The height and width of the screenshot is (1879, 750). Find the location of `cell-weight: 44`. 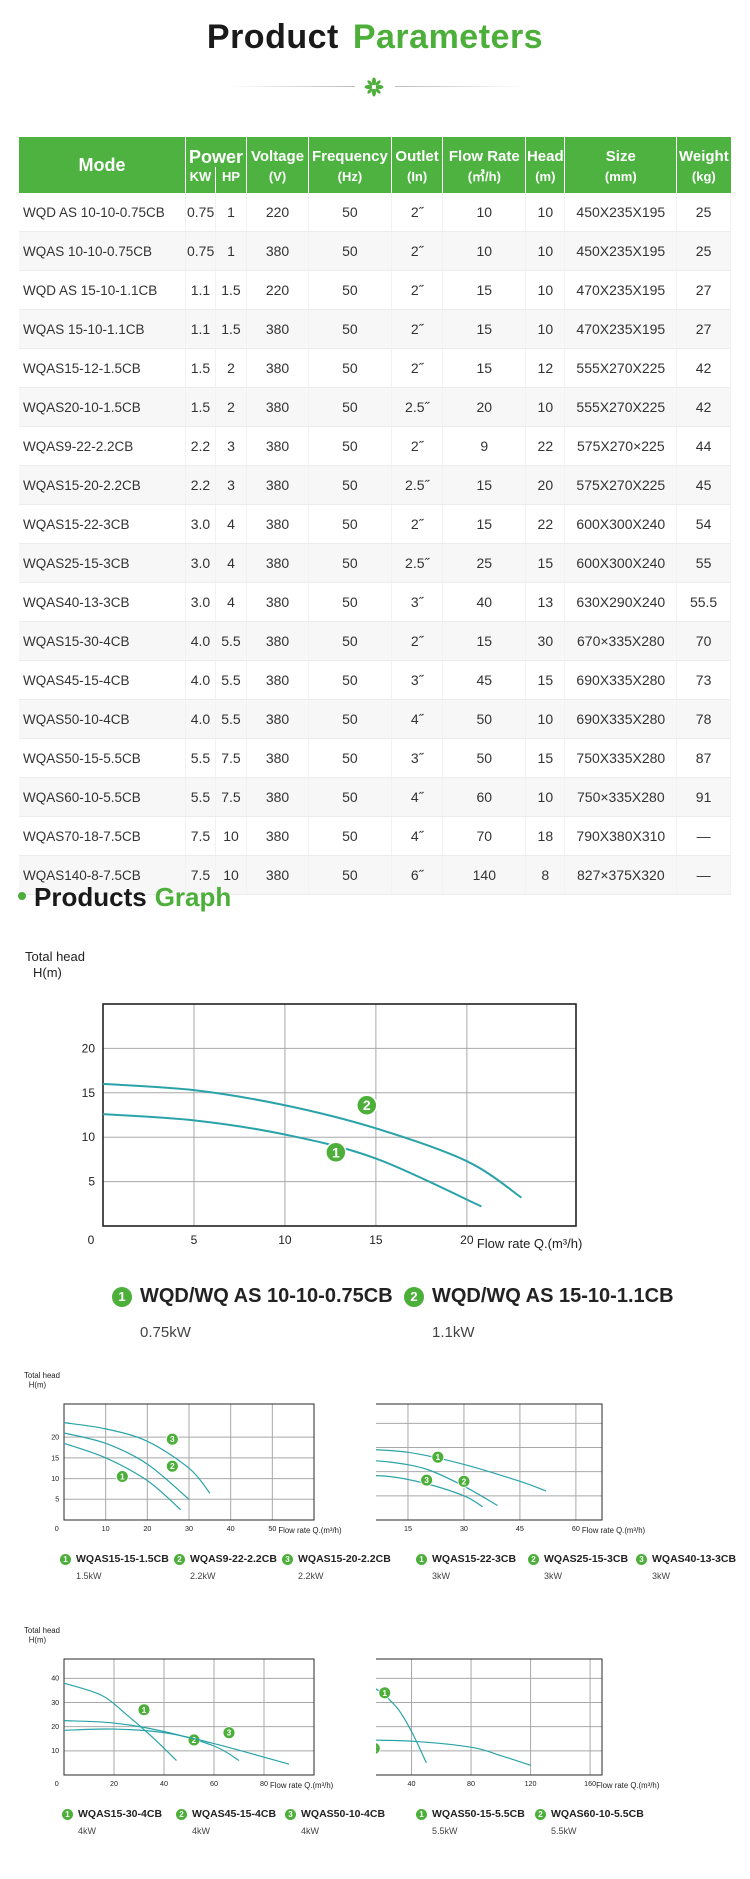

cell-weight: 44 is located at coordinates (703, 446).